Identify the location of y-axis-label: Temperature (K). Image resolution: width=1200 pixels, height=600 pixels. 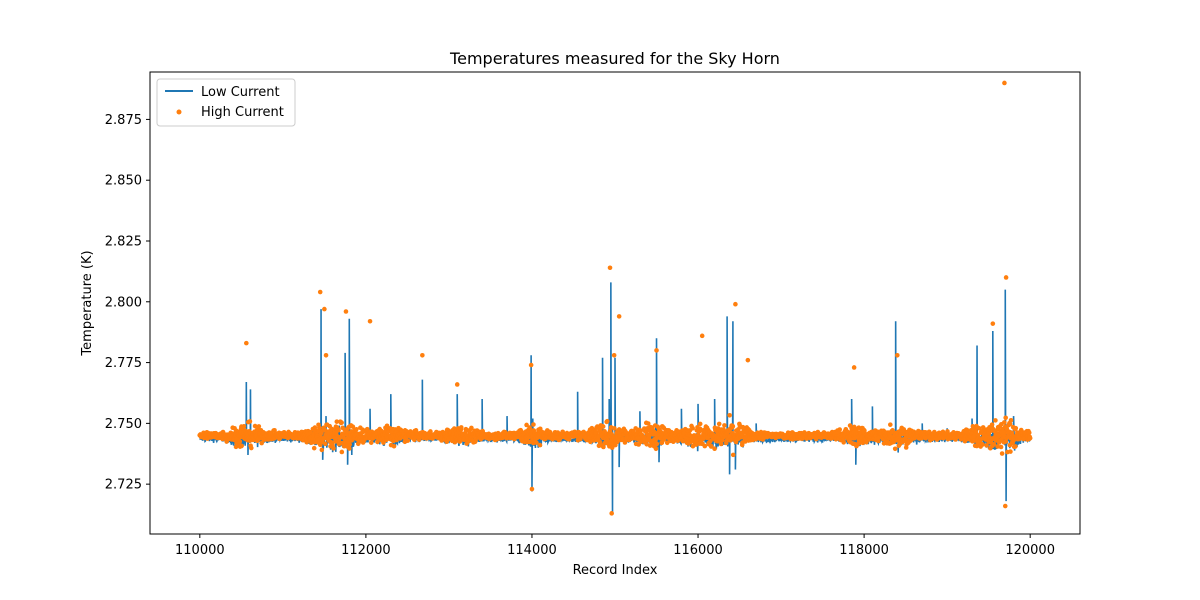
(87, 303).